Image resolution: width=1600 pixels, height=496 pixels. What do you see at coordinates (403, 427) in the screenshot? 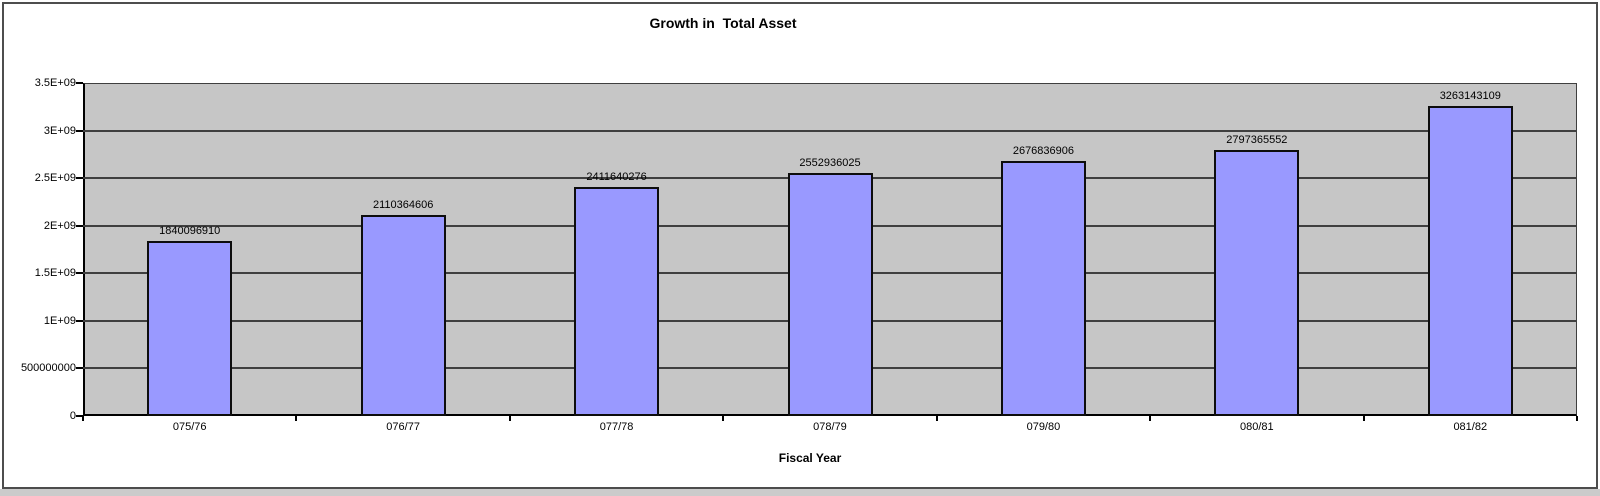
I see `x-tick-label: 076/77` at bounding box center [403, 427].